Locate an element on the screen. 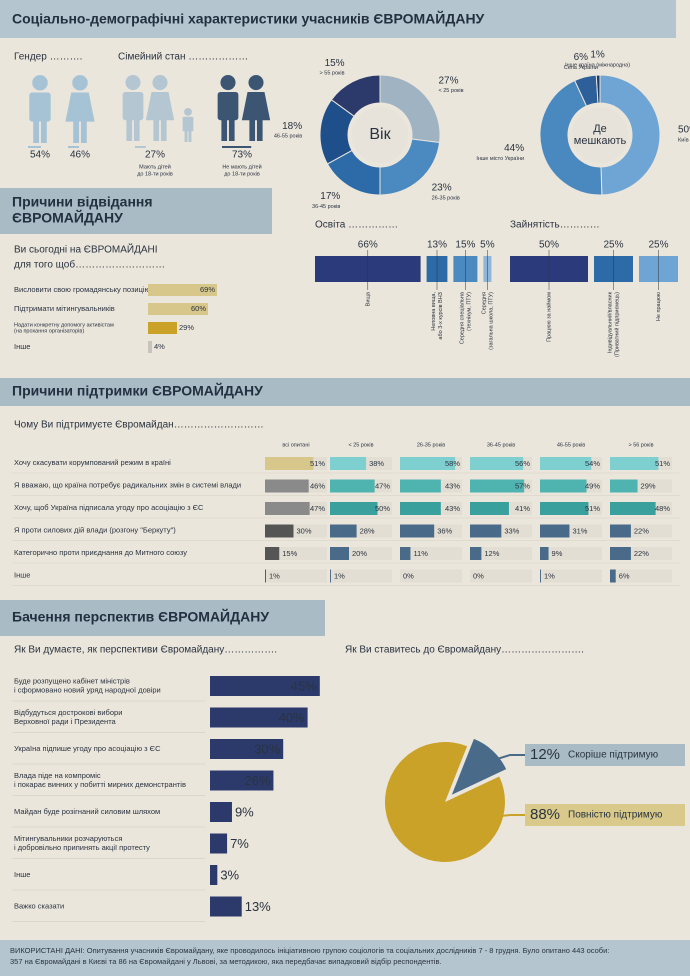  value-label: 54% is located at coordinates (40, 155).